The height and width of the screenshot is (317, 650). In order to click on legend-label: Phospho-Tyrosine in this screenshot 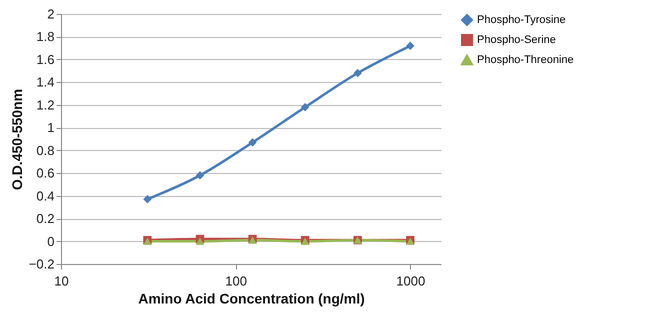, I will do `click(521, 20)`.